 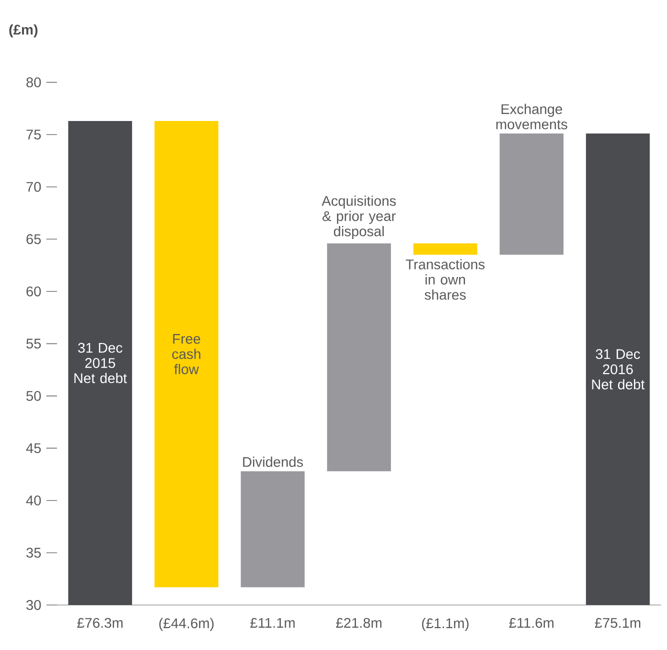 What do you see at coordinates (33, 343) in the screenshot?
I see `y-tick-label: 55` at bounding box center [33, 343].